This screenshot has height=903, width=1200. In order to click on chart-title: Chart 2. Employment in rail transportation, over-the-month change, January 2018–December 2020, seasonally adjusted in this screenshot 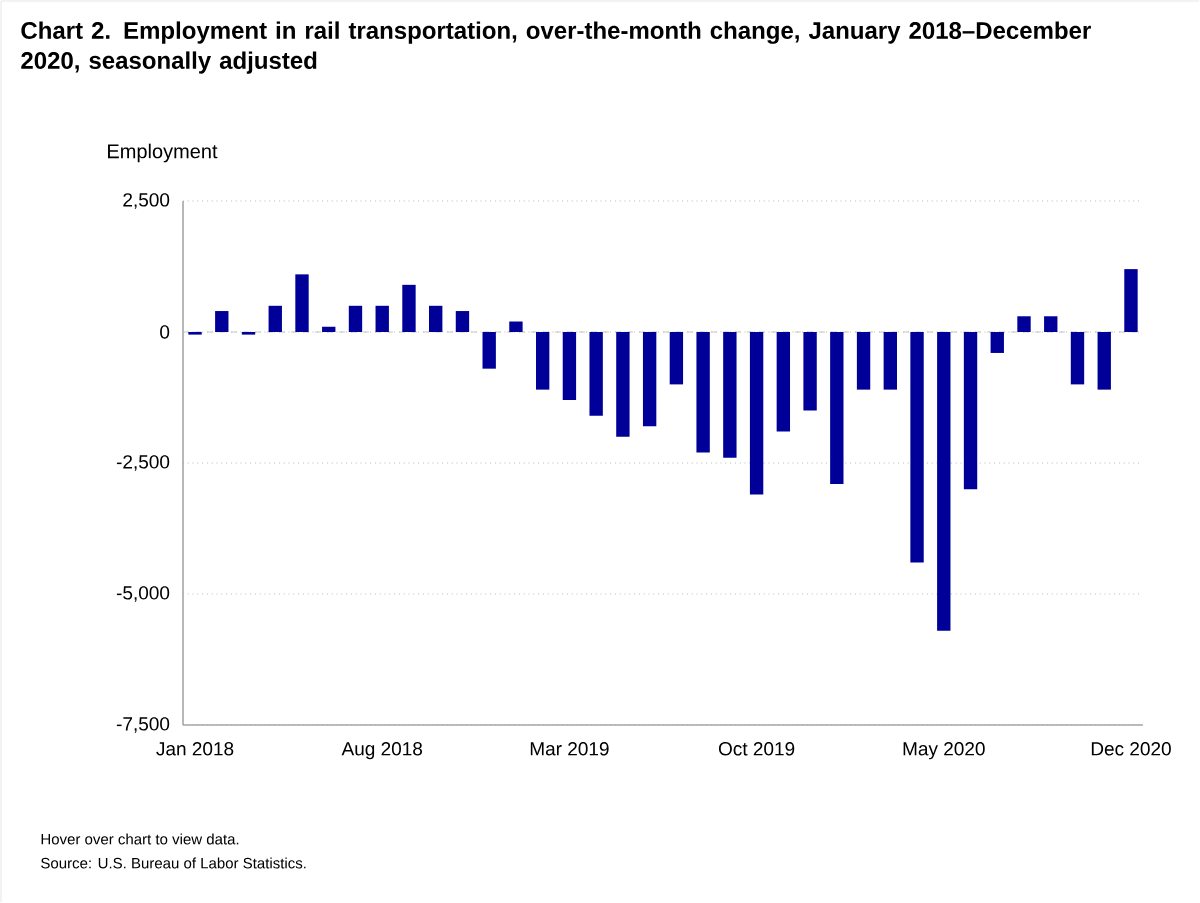, I will do `click(556, 47)`.